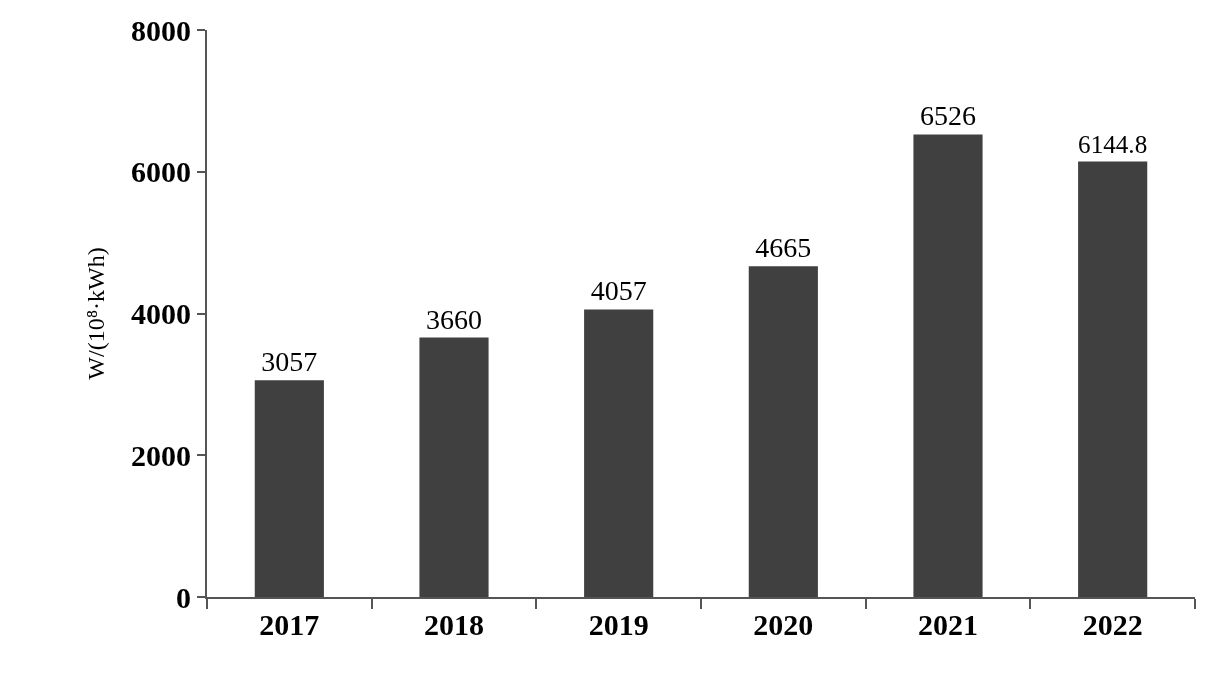 This screenshot has height=689, width=1211. I want to click on y-tick-label: 4000, so click(161, 313).